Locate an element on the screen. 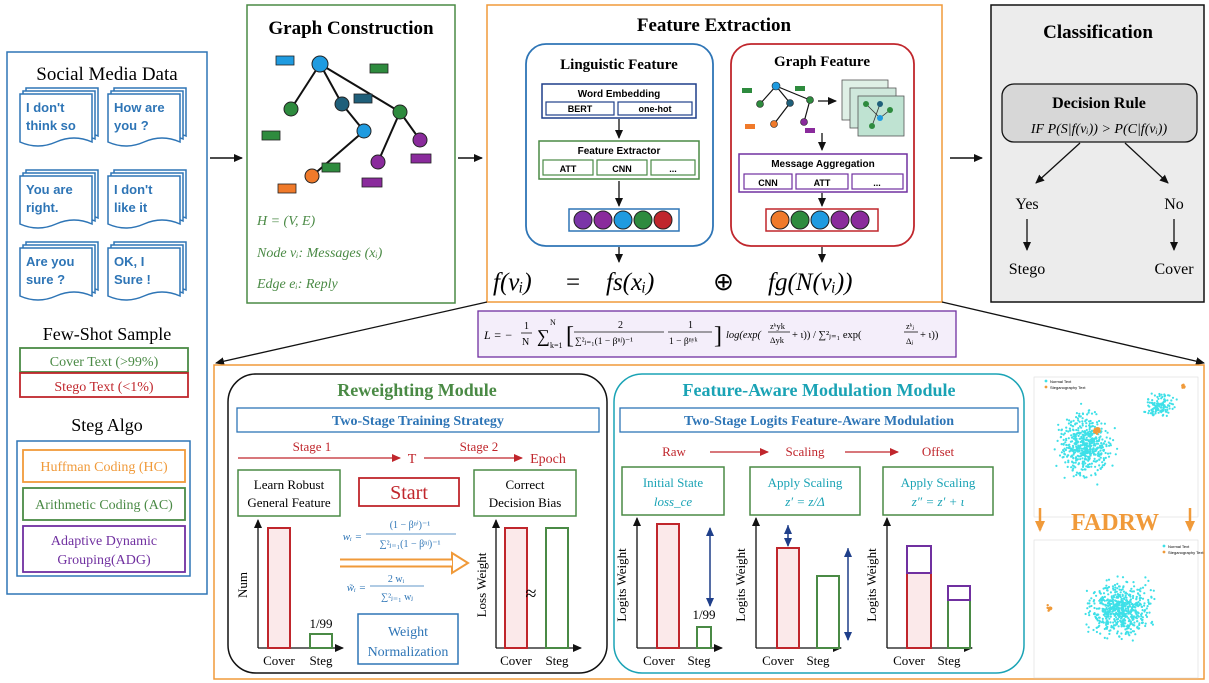  message-line-1: Are you is located at coordinates (50, 261).